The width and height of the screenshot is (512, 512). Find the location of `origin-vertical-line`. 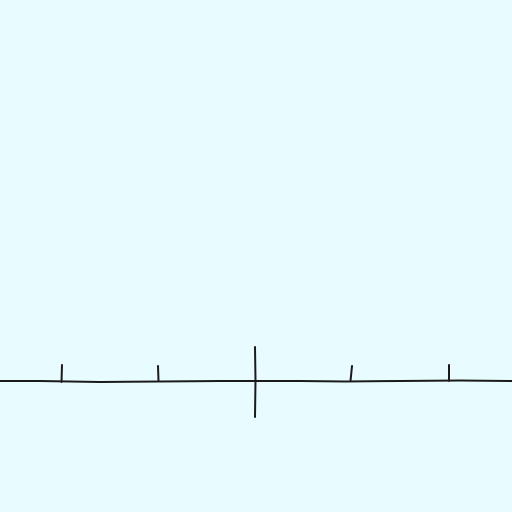

origin-vertical-line is located at coordinates (255, 382).